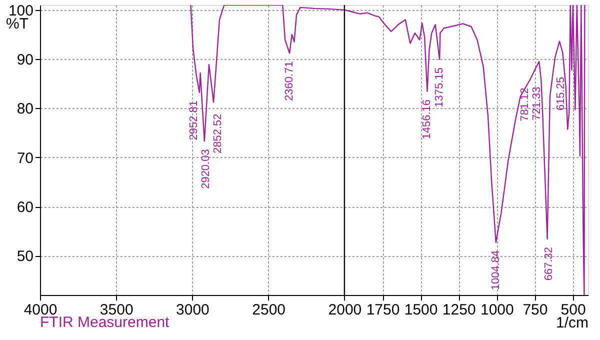 This screenshot has height=340, width=600. Describe the element at coordinates (440, 88) in the screenshot. I see `annotation: 1375.15` at that location.